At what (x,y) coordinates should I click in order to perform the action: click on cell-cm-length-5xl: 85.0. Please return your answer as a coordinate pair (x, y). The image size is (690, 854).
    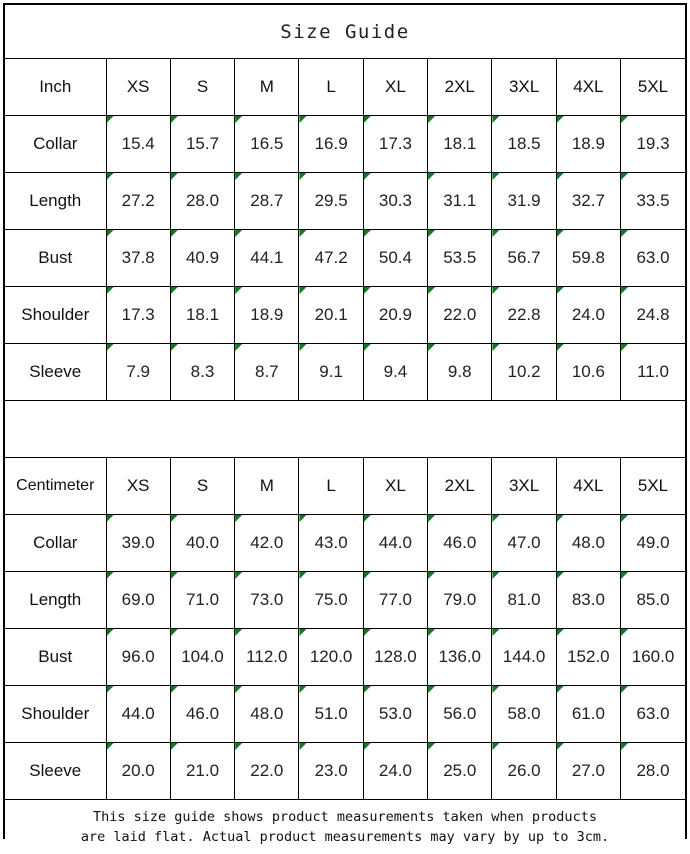
    Looking at the image, I should click on (653, 600).